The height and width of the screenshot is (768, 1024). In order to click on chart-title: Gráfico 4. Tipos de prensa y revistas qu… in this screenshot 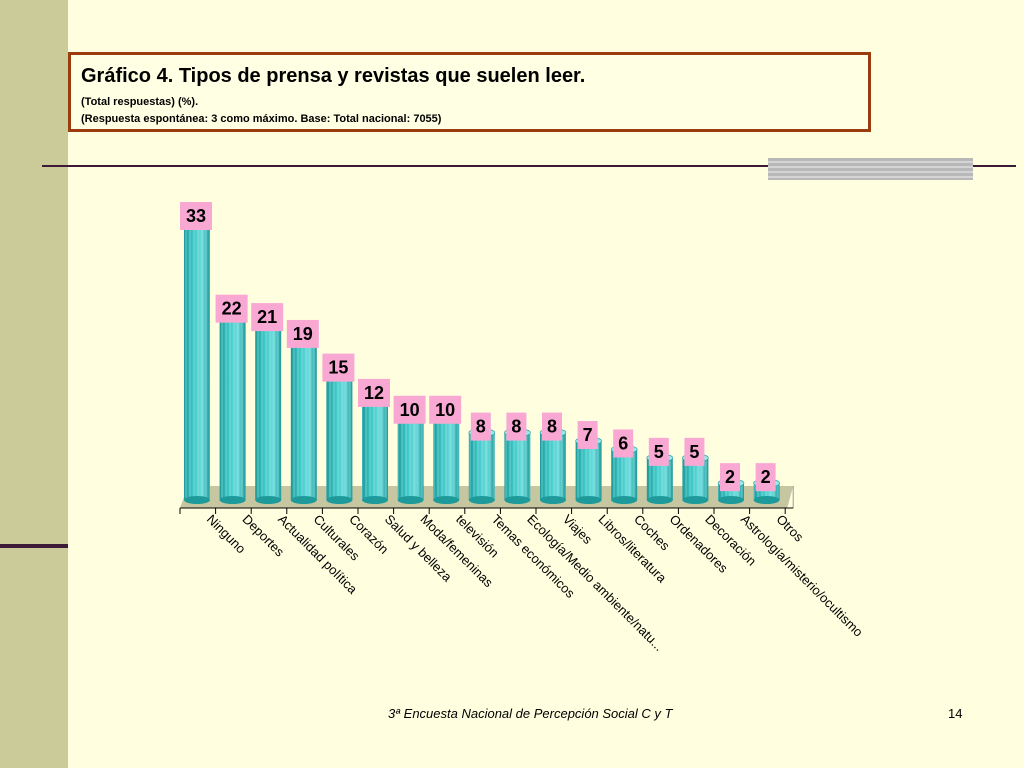, I will do `click(333, 76)`.